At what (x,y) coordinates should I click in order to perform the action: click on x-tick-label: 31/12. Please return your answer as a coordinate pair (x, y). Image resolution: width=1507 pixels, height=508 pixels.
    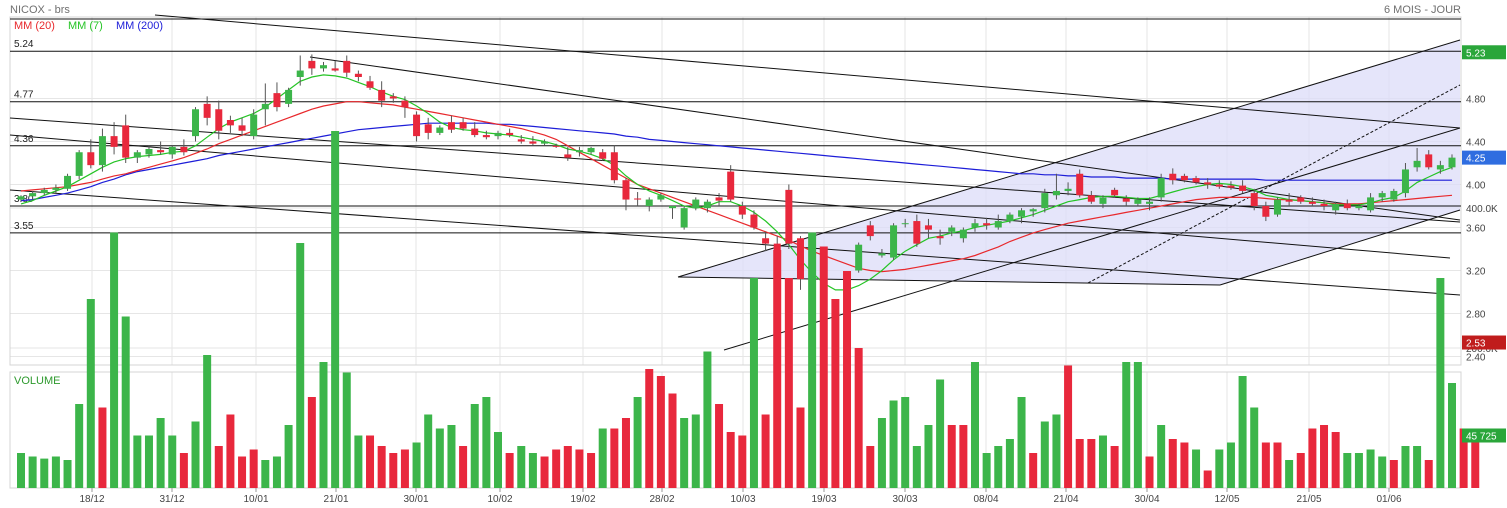
    Looking at the image, I should click on (171, 499).